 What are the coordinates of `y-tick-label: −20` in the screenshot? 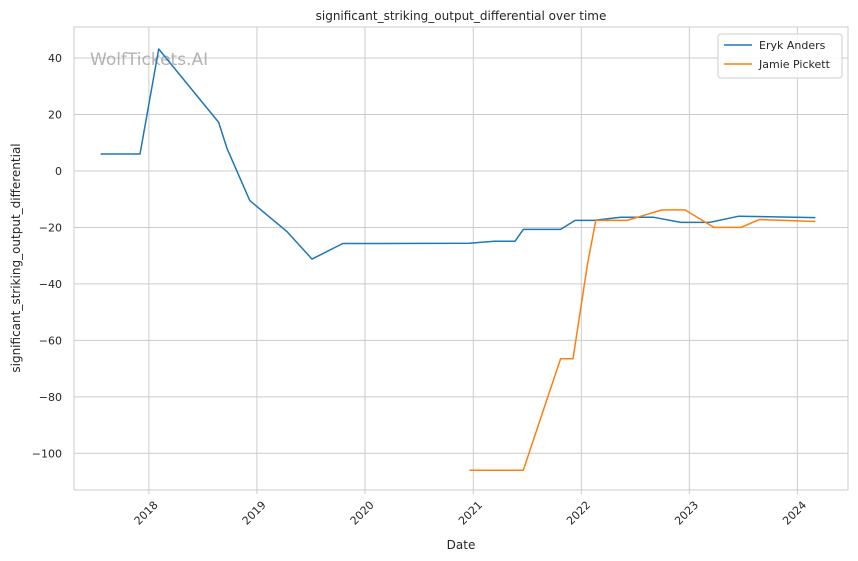 It's located at (50, 227).